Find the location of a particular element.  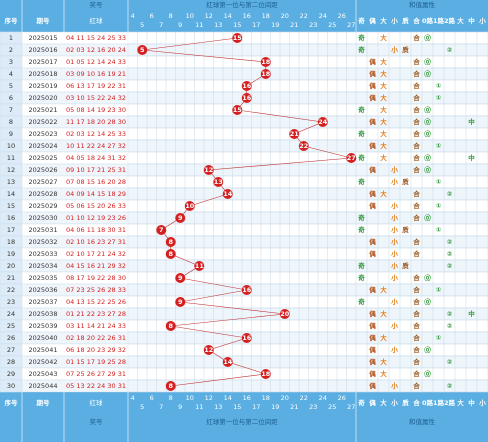

attr-col-label: 小 is located at coordinates (482, 402).